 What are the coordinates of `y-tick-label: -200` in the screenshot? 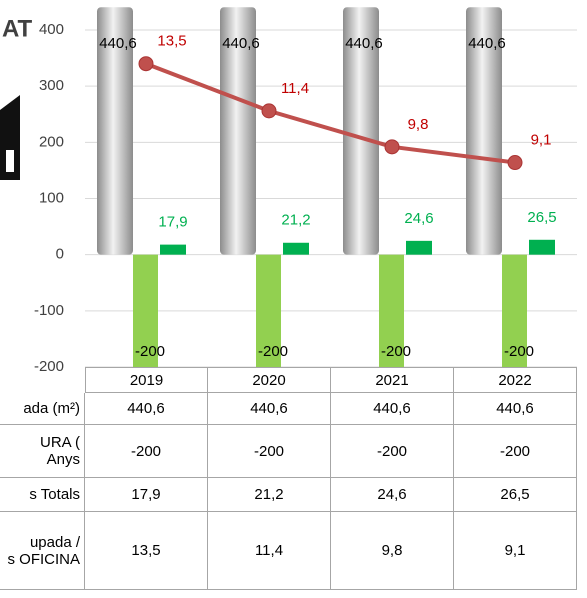 It's located at (49, 366).